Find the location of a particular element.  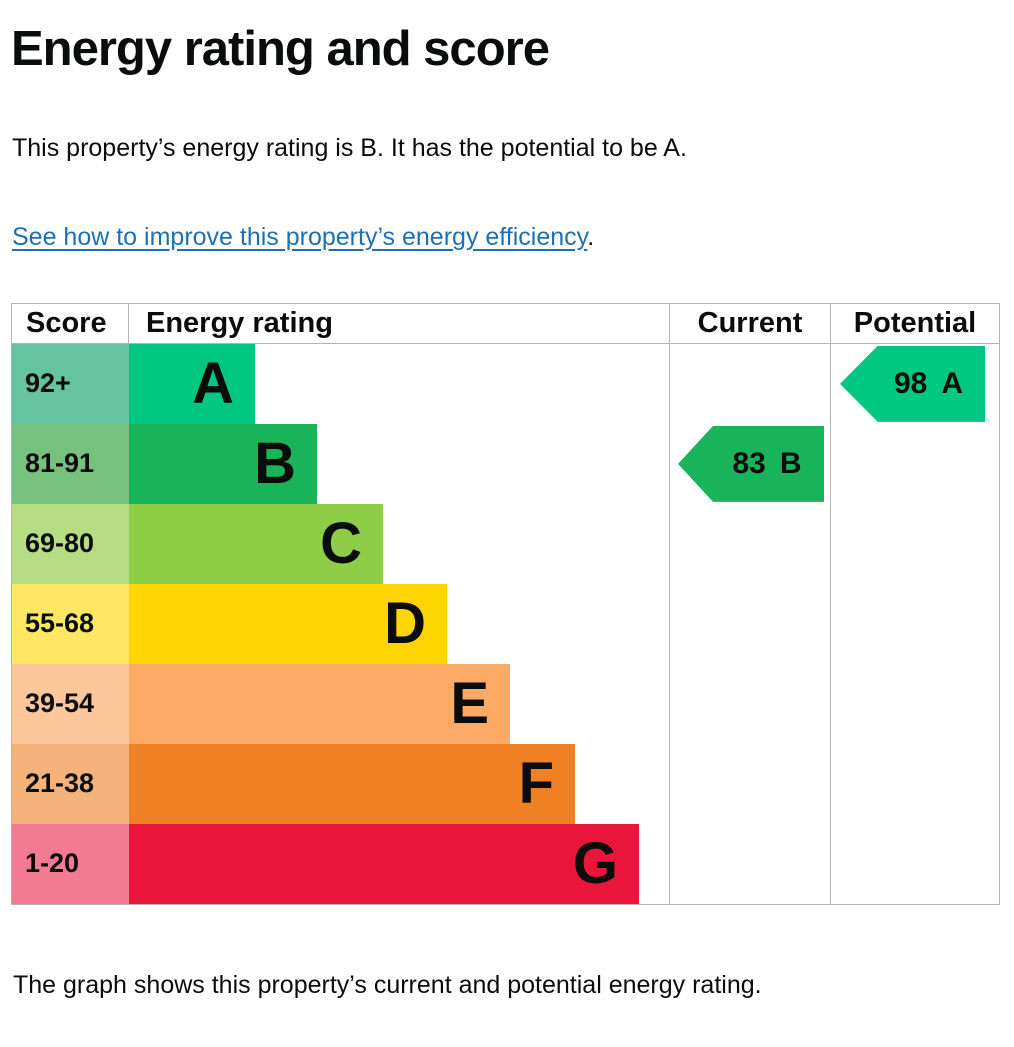

band-b: B is located at coordinates (223, 463).